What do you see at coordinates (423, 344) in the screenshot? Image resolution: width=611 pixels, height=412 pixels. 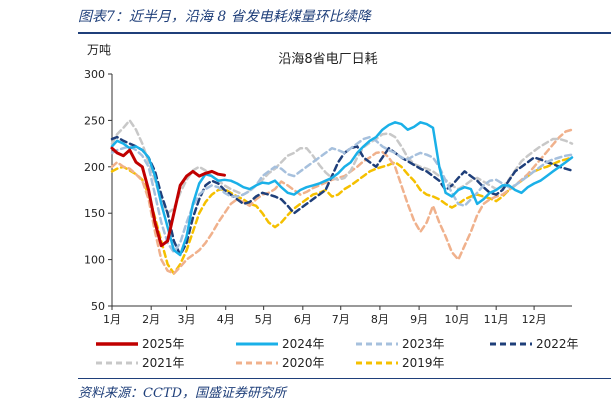 I see `legend-label: 2023年` at bounding box center [423, 344].